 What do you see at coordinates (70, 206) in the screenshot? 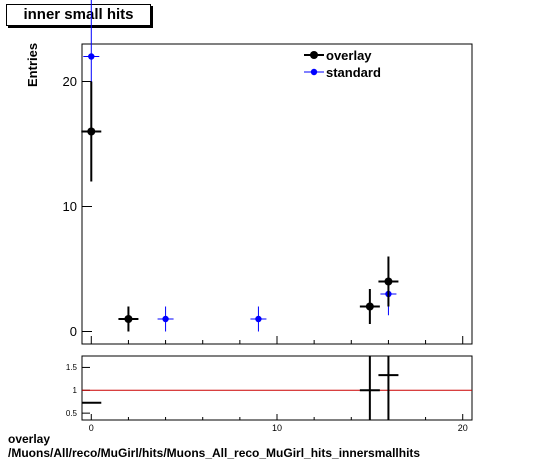
I see `y-tick-label: 10` at bounding box center [70, 206].